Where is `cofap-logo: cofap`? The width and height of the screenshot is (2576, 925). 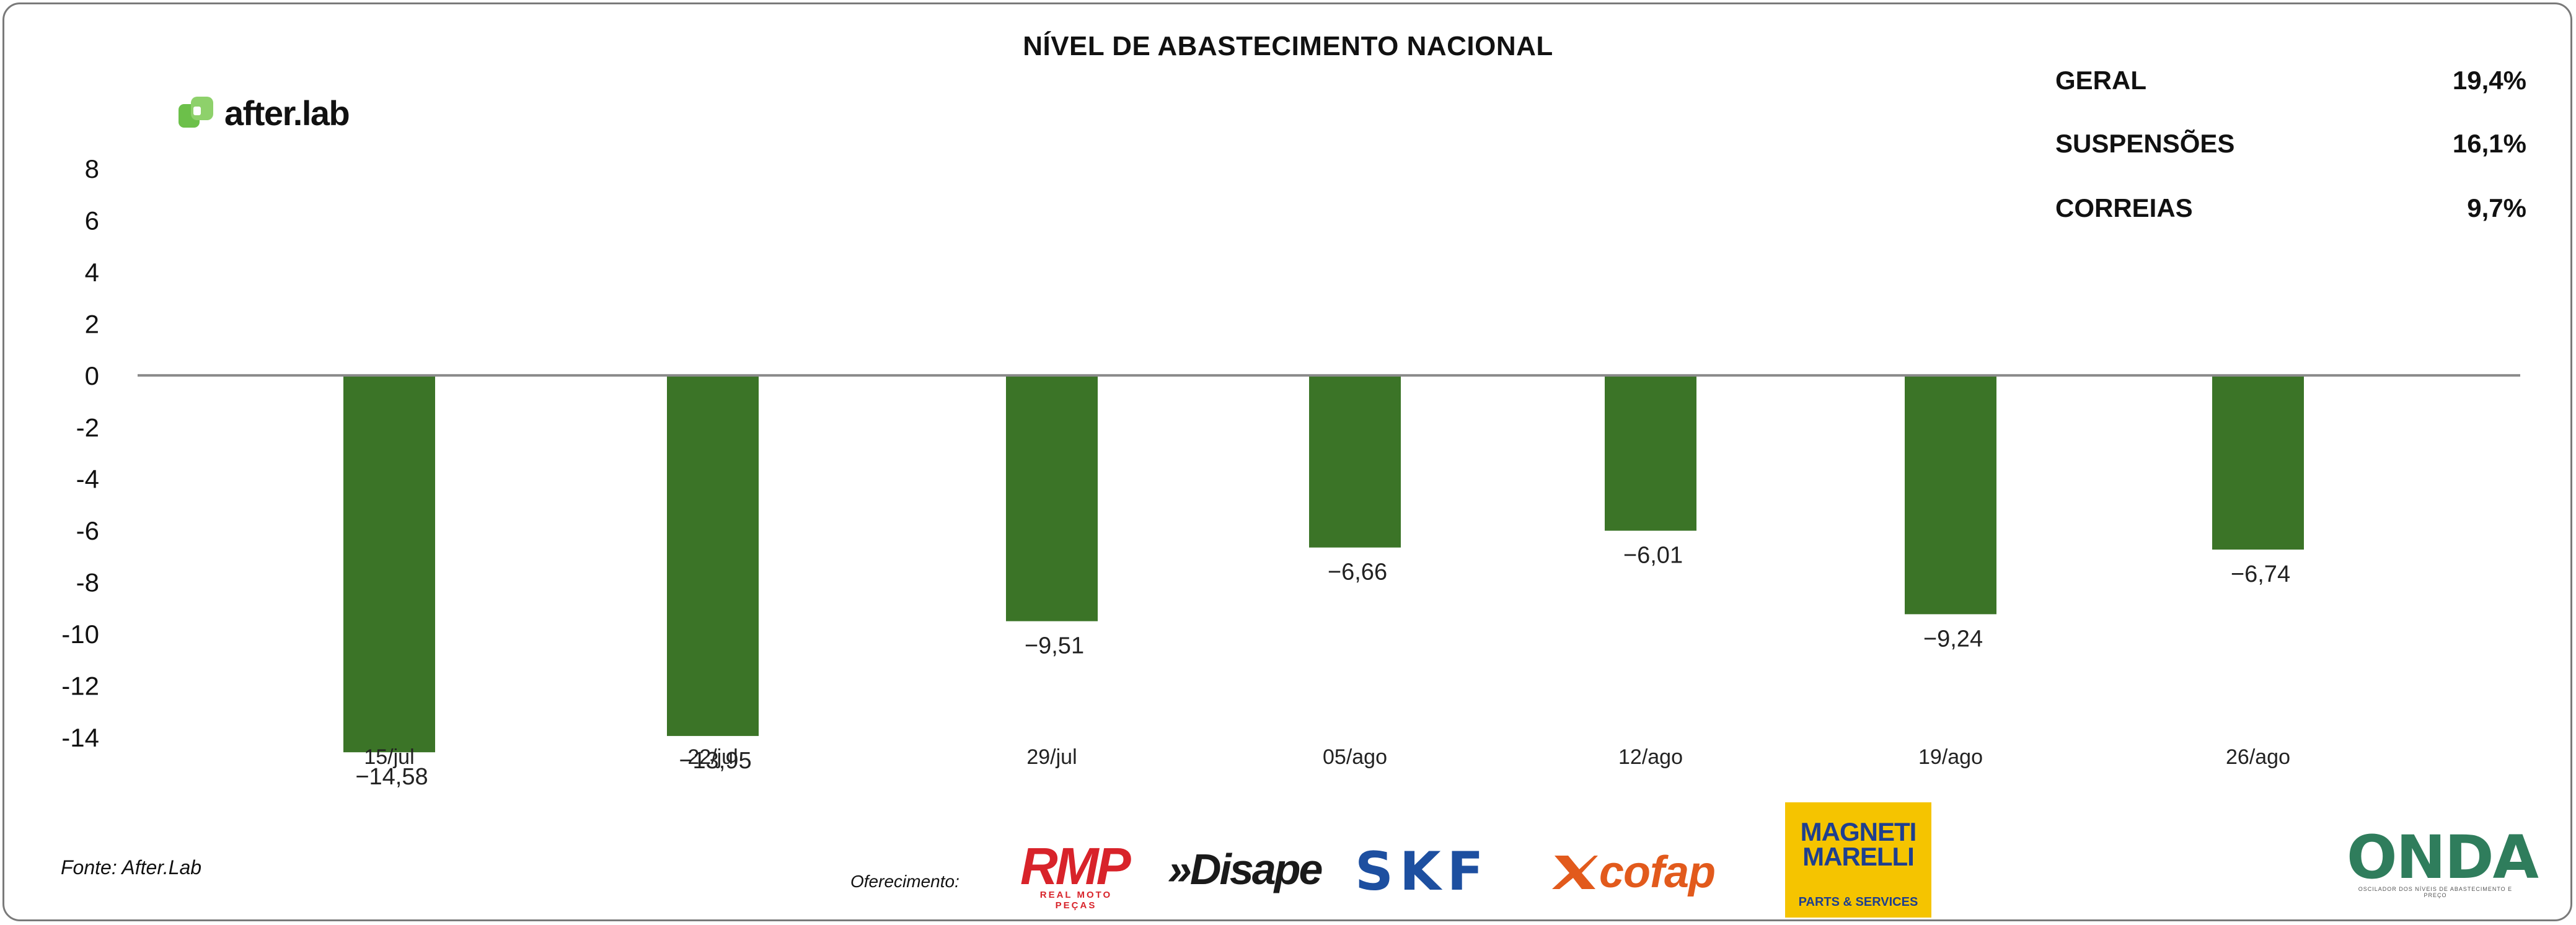 cofap-logo: cofap is located at coordinates (1654, 872).